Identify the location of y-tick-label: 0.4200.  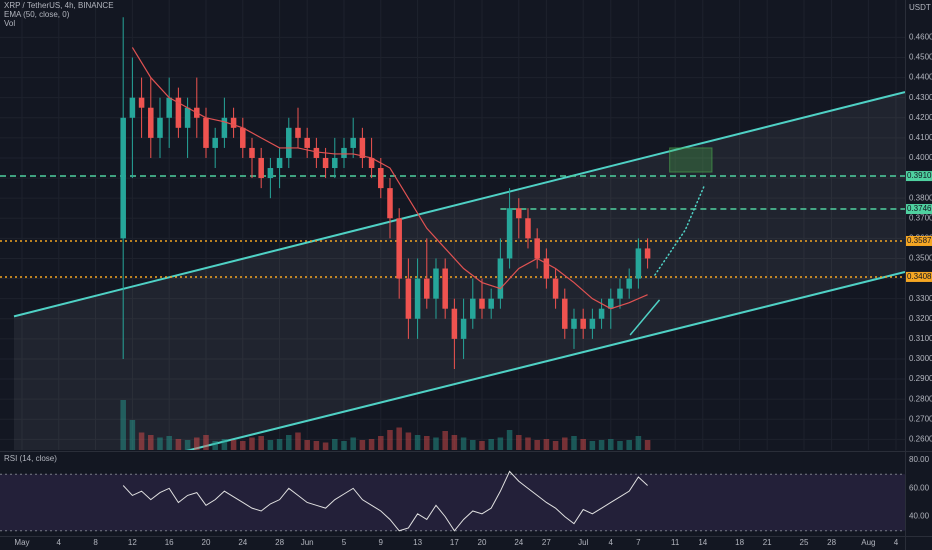
(920, 117).